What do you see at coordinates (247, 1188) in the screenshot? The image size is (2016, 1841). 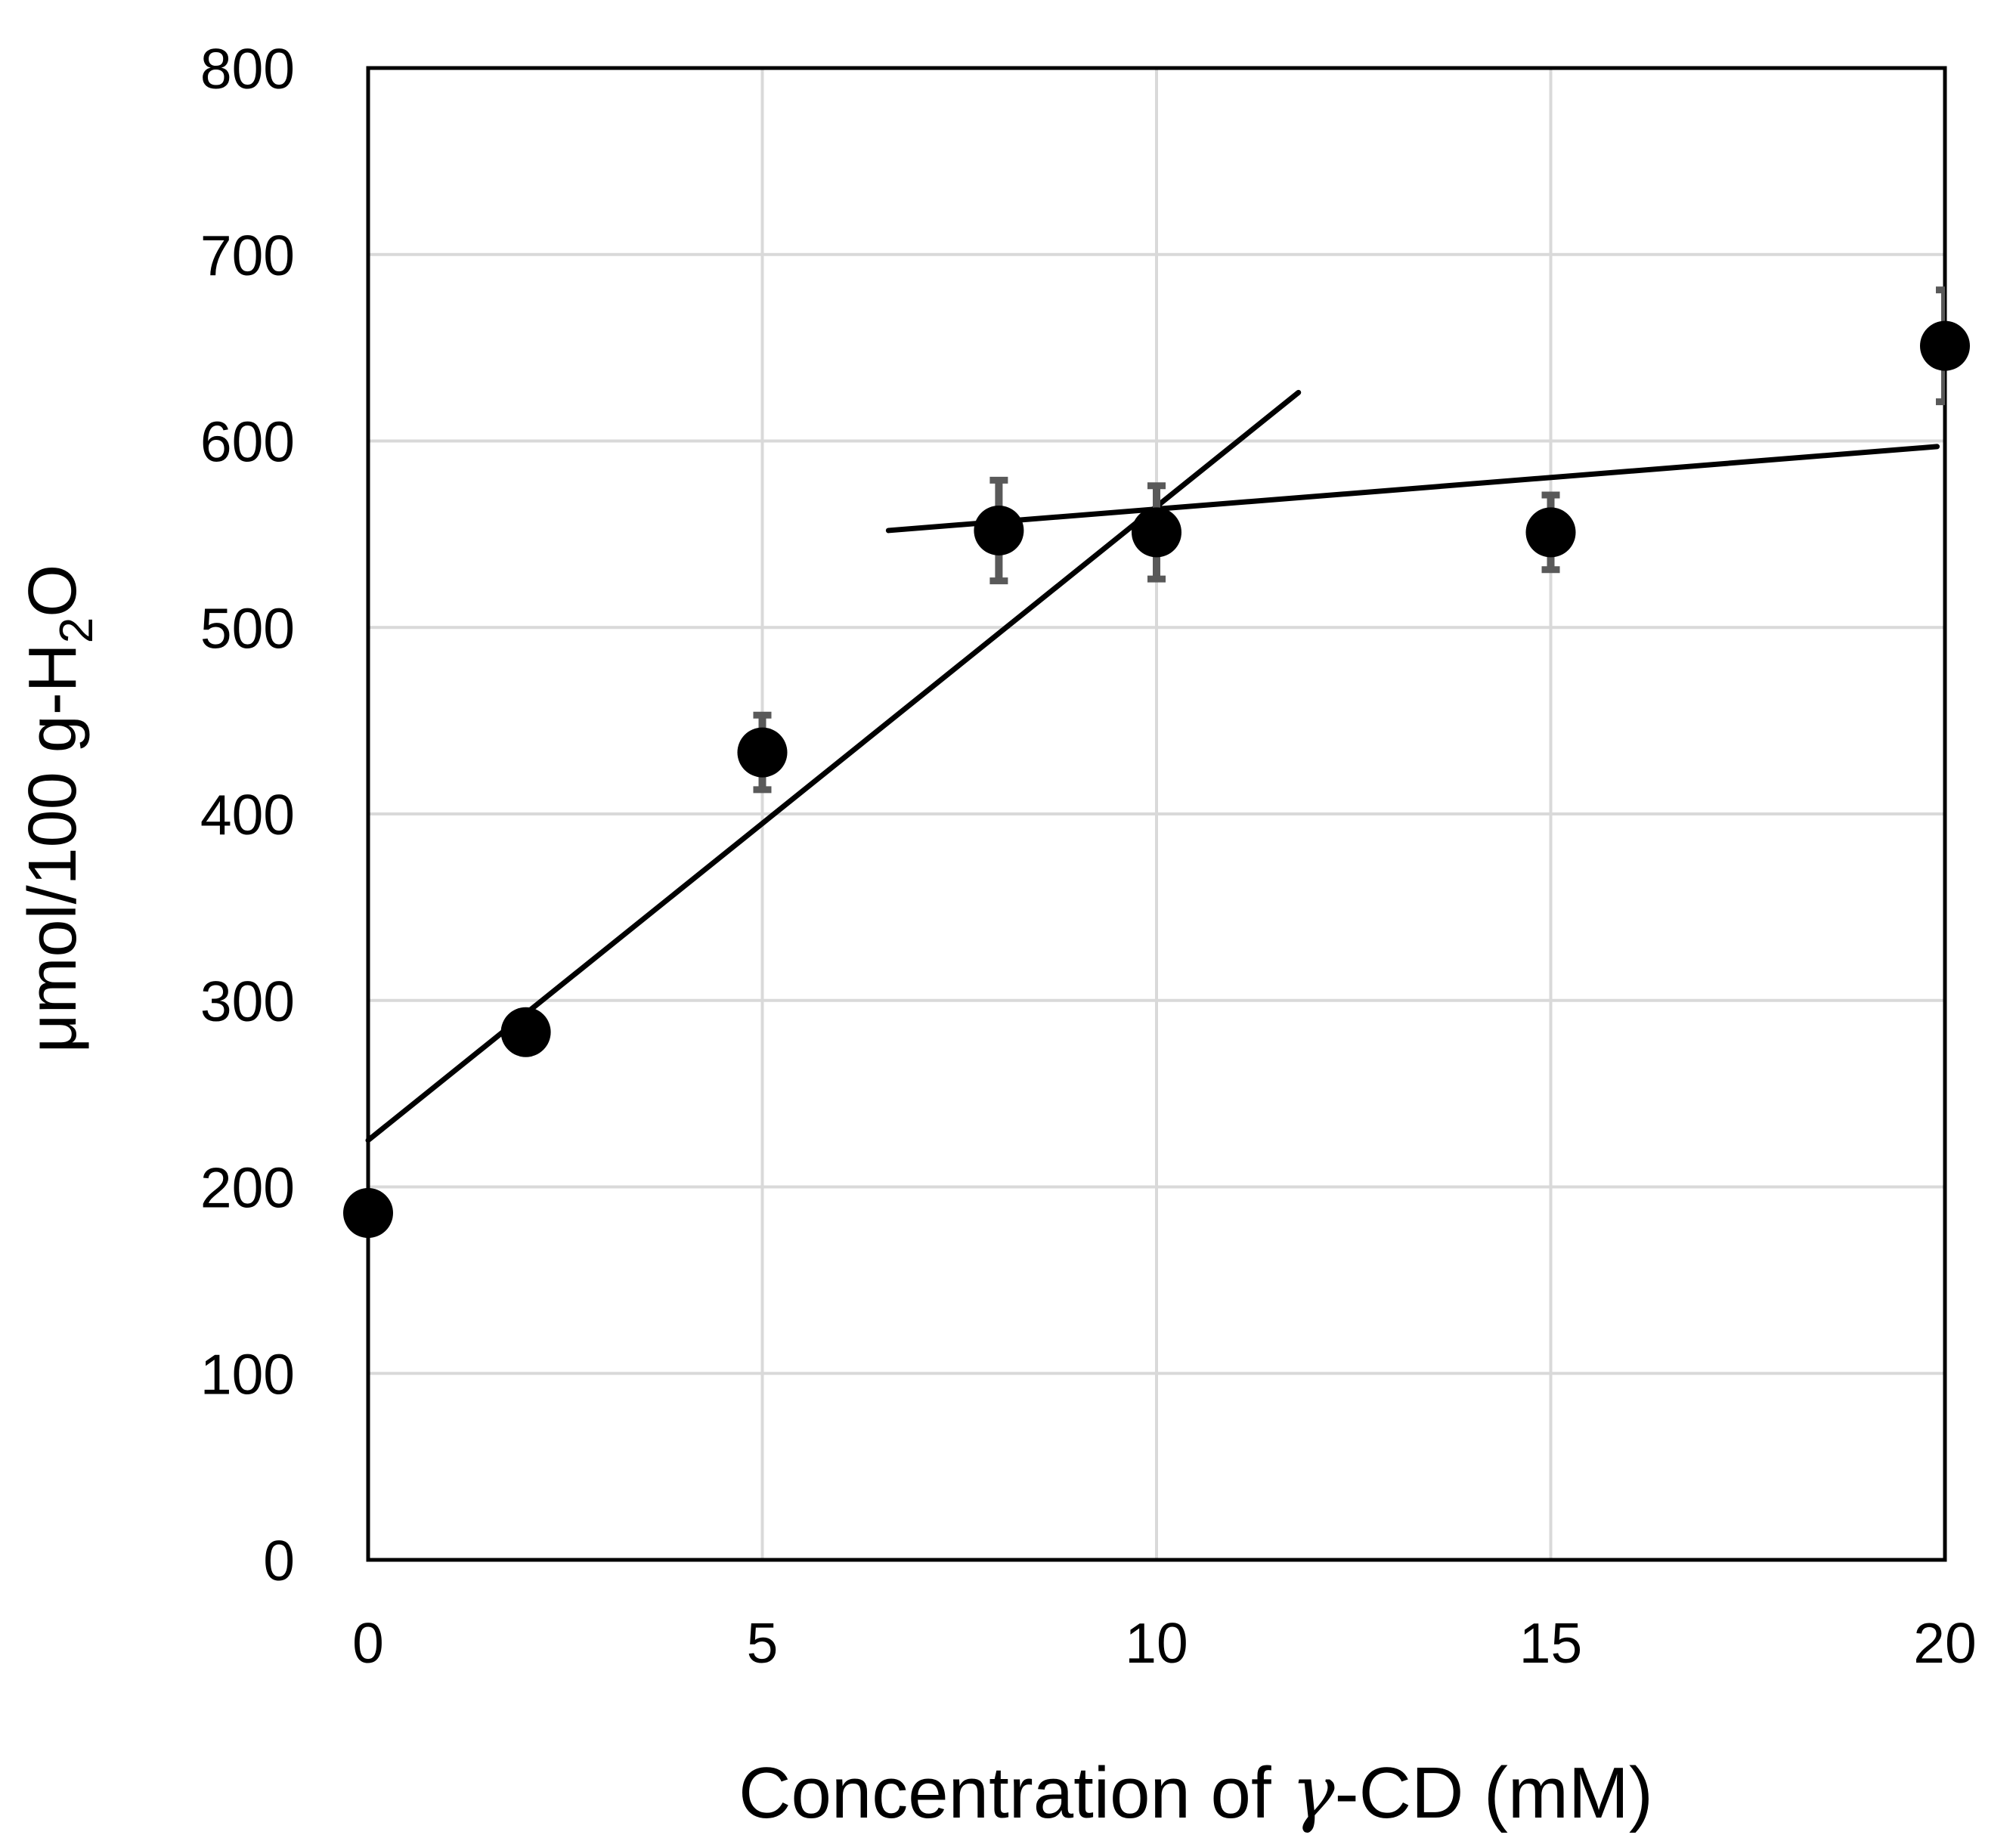 I see `y-tick-label: 200` at bounding box center [247, 1188].